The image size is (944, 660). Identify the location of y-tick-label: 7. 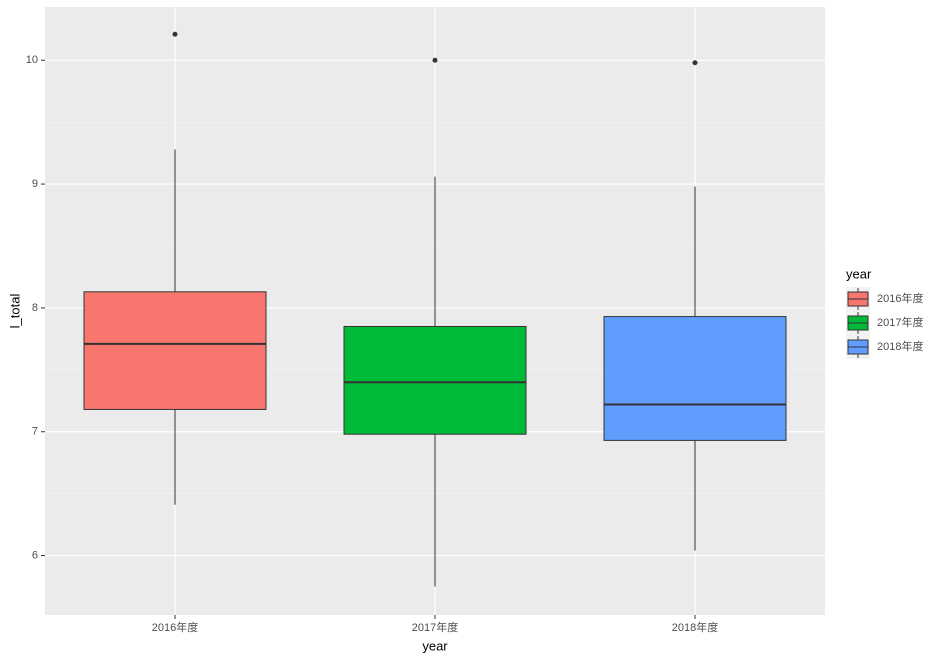
(35, 432).